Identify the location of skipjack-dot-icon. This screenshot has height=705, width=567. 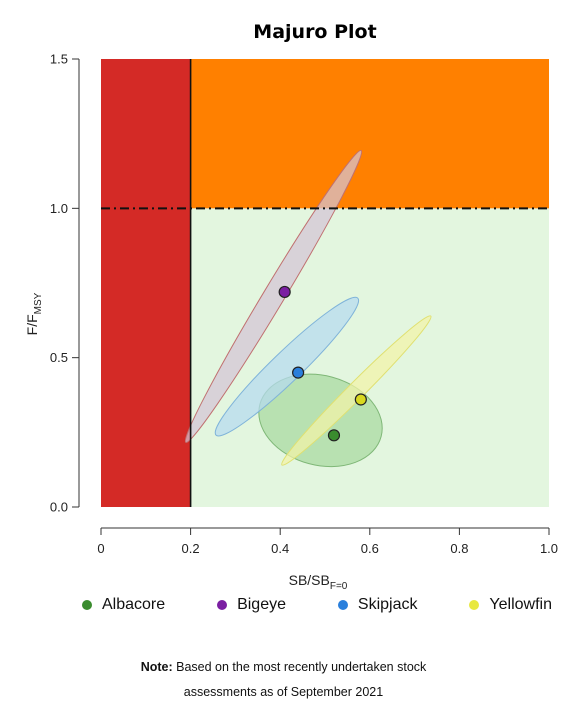
(342, 605).